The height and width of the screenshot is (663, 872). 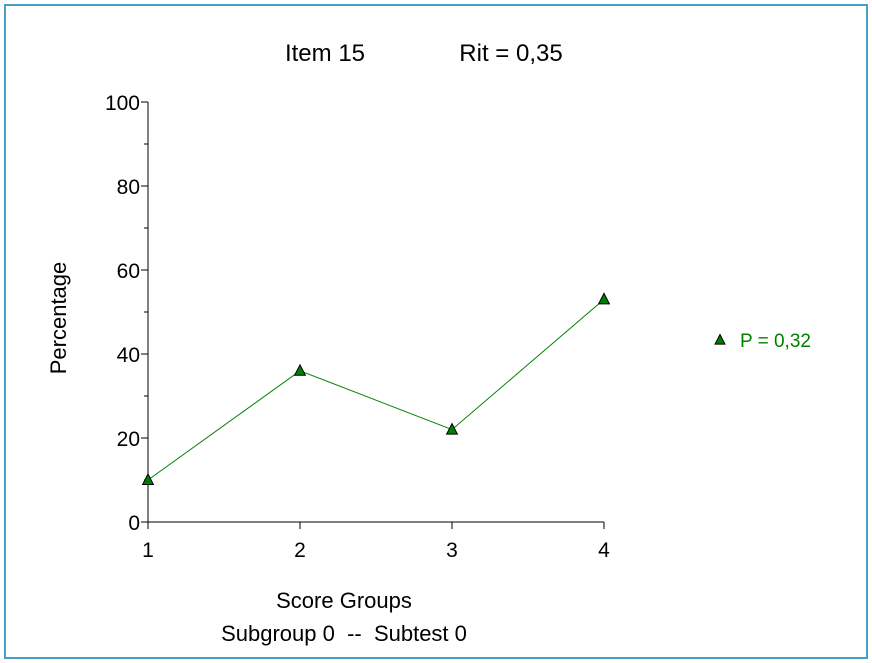 What do you see at coordinates (128, 355) in the screenshot?
I see `y-tick-label: 40` at bounding box center [128, 355].